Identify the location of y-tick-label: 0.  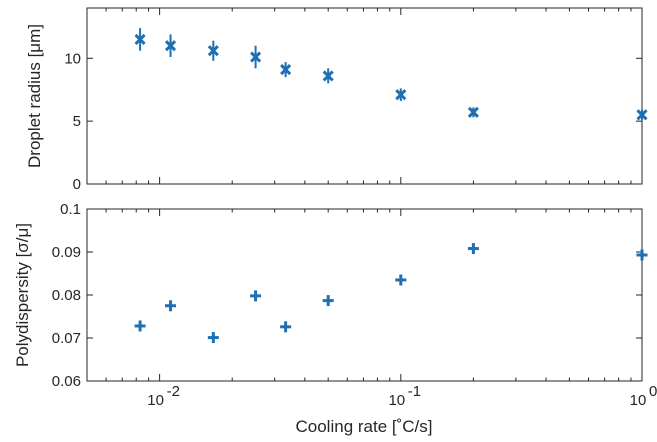
(77, 184).